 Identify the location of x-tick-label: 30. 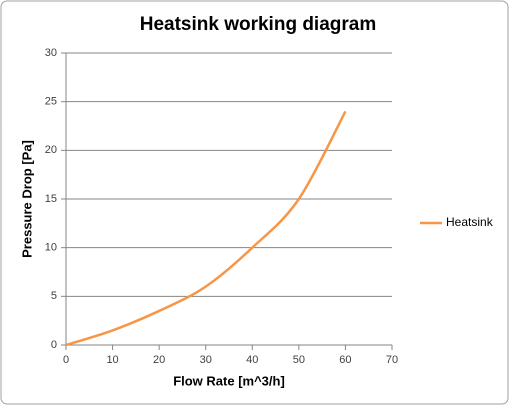
(206, 360).